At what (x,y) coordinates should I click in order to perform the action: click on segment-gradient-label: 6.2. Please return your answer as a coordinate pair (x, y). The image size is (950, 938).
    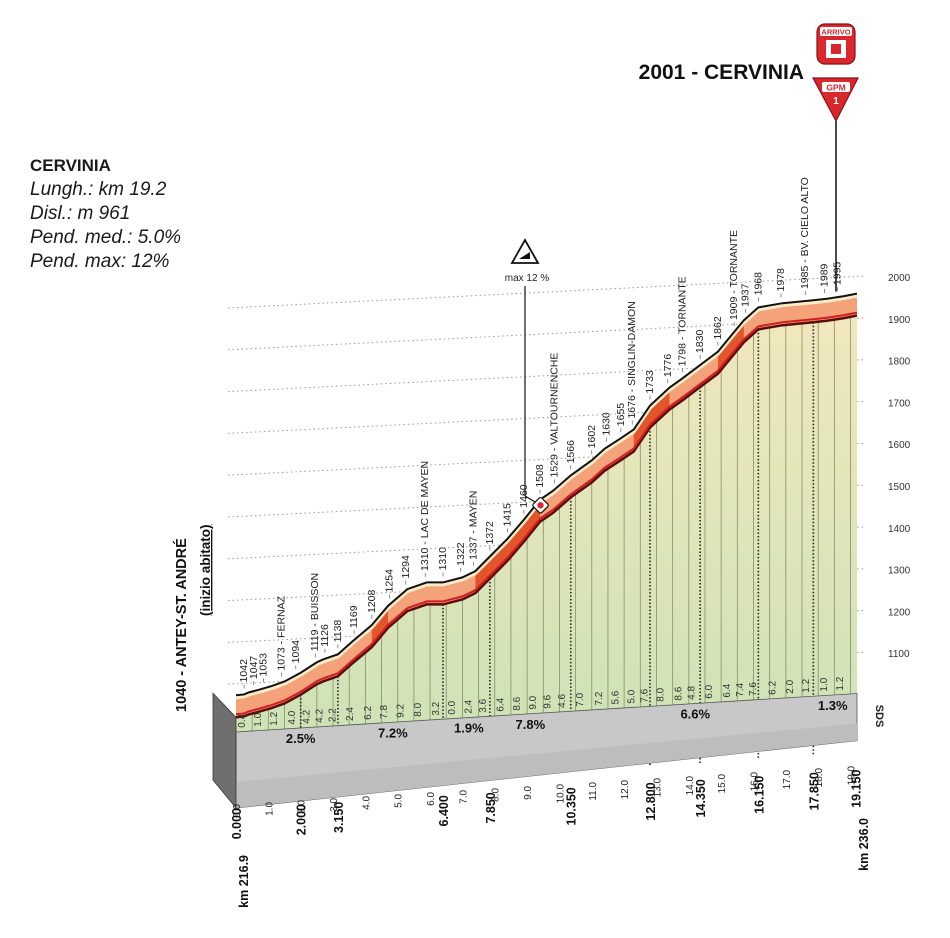
    Looking at the image, I should click on (368, 713).